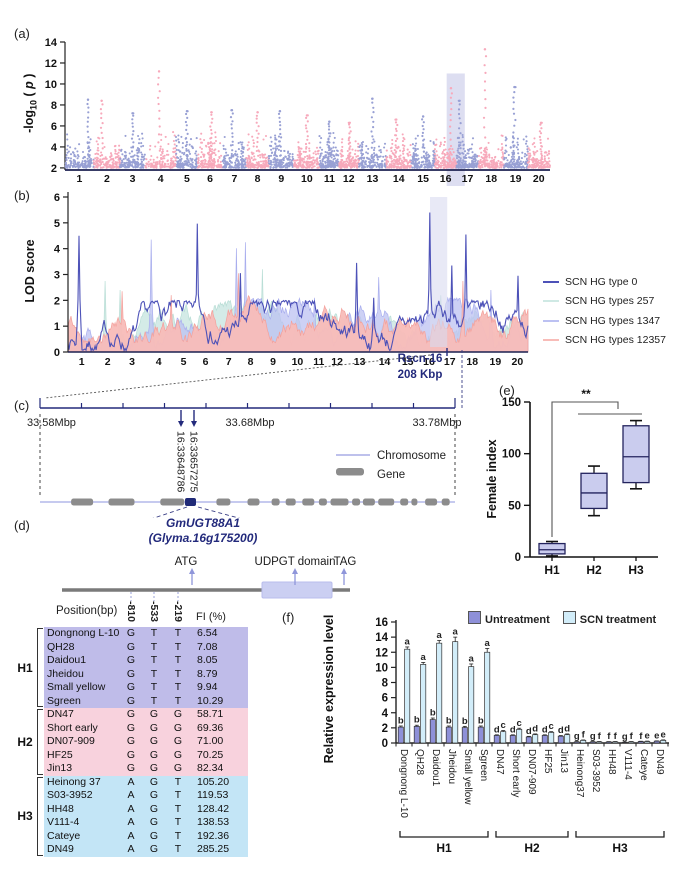 The height and width of the screenshot is (869, 699). Describe the element at coordinates (295, 562) in the screenshot. I see `svg-text: UDPGT domain` at that location.